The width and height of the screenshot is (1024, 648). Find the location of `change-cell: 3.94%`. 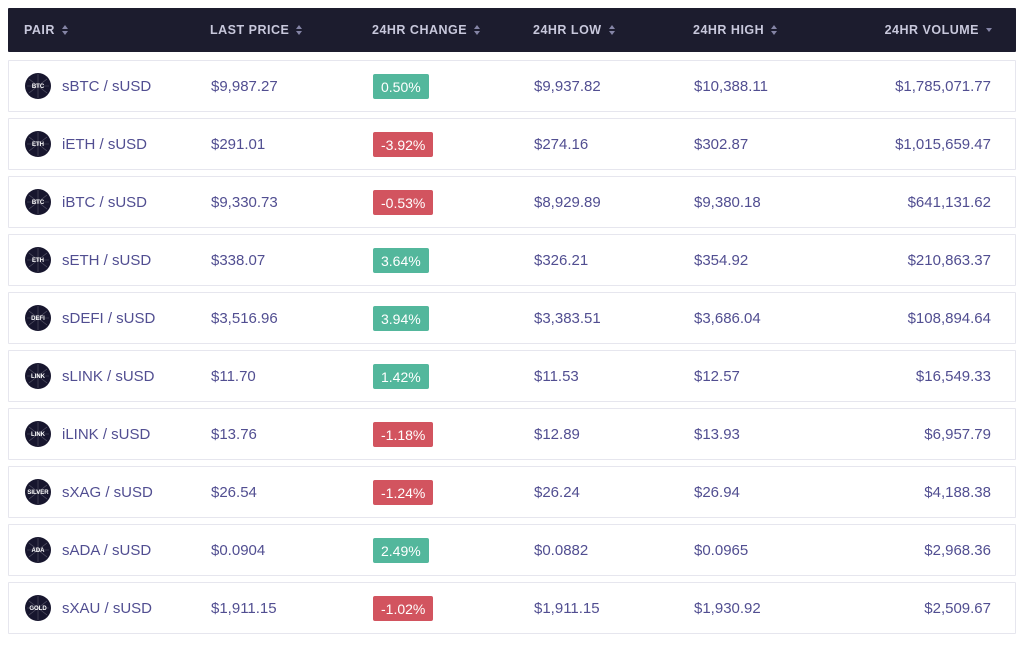

change-cell: 3.94% is located at coordinates (453, 318).